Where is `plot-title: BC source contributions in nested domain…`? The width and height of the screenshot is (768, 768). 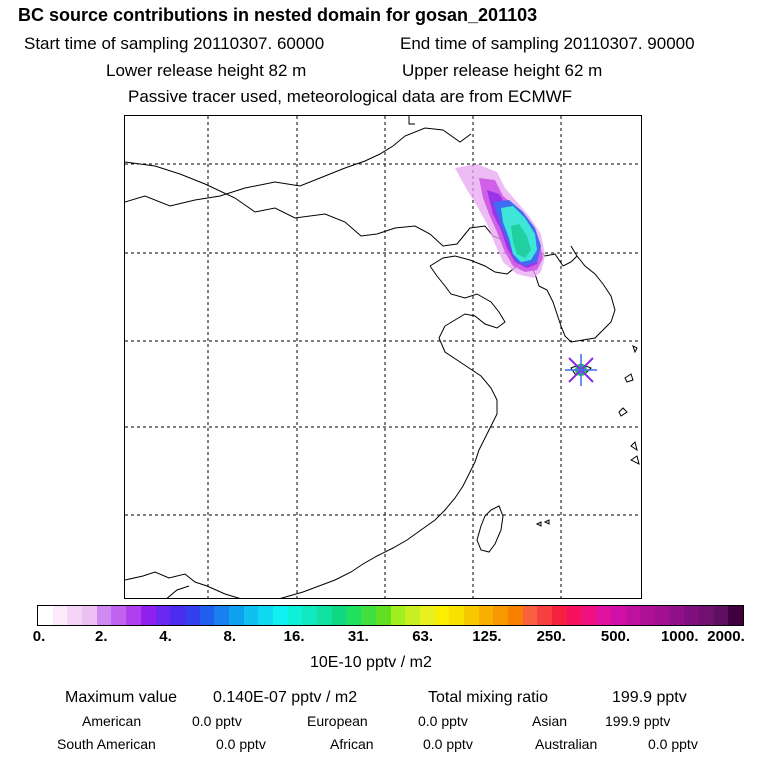
plot-title: BC source contributions in nested domain… is located at coordinates (278, 15).